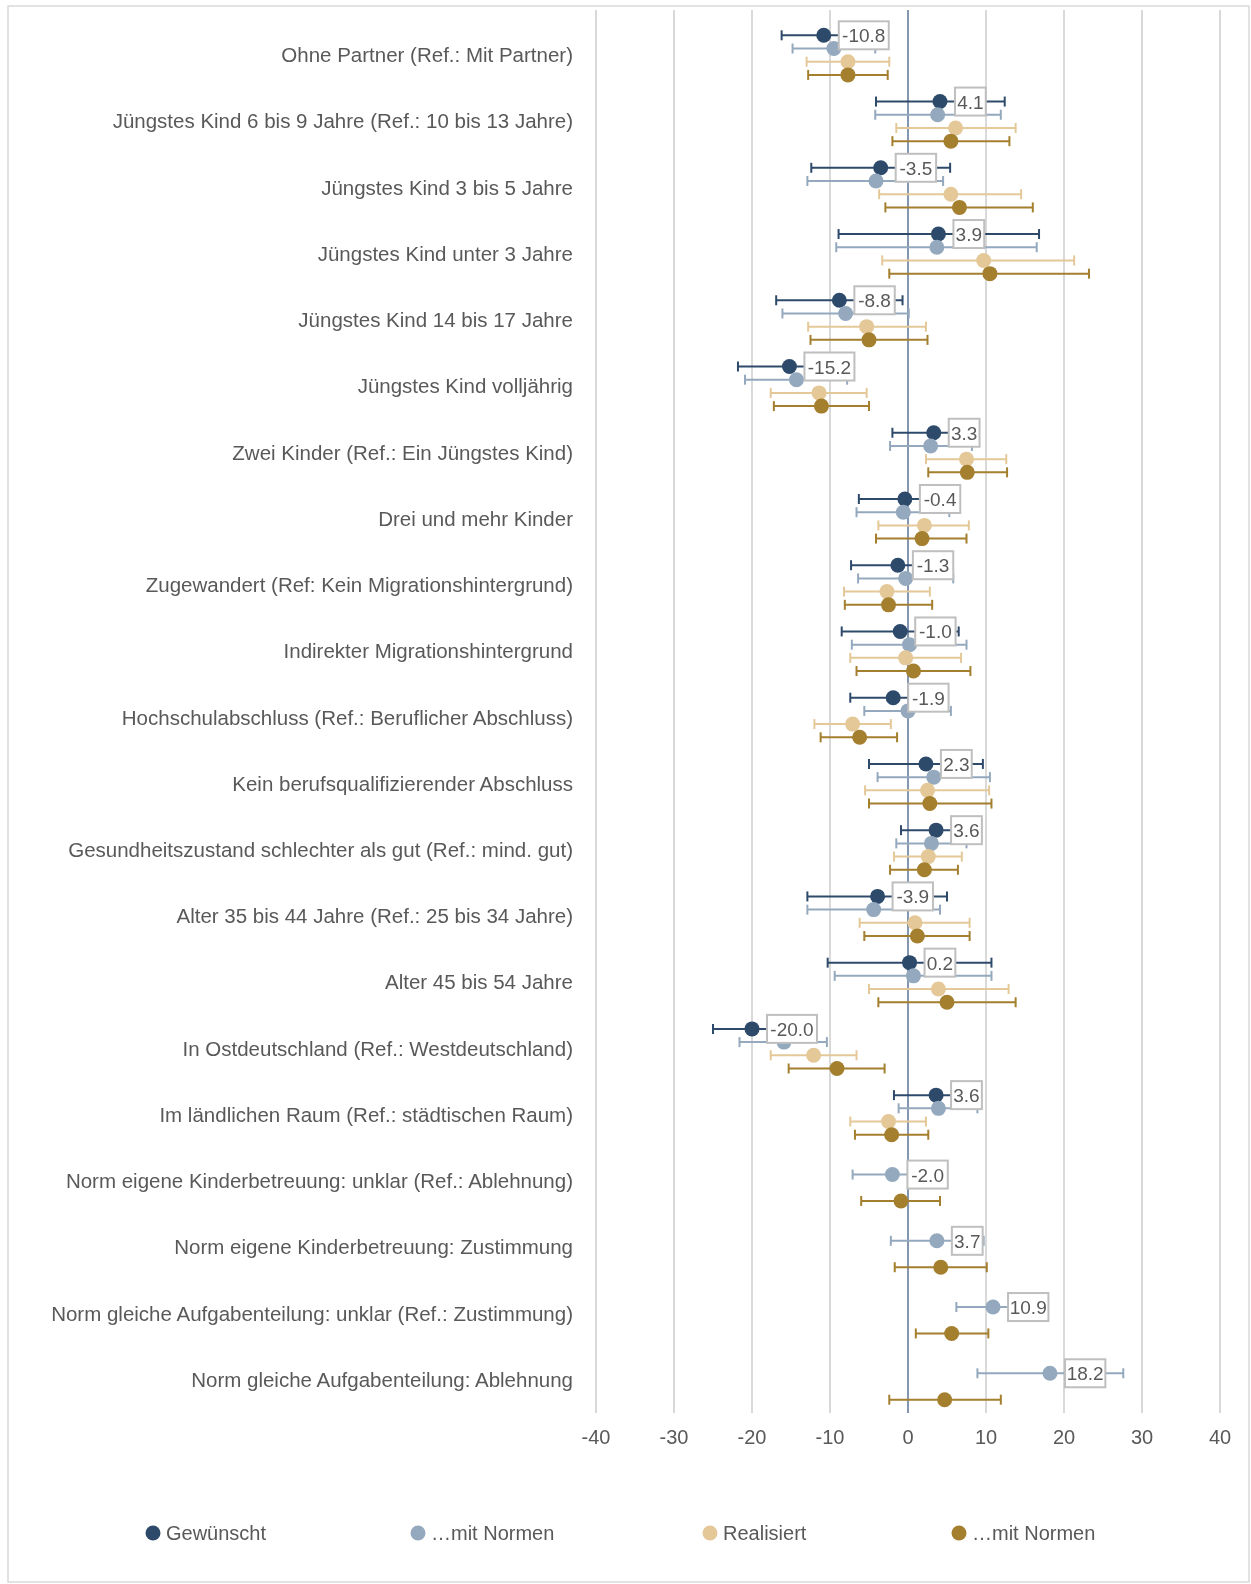  Describe the element at coordinates (366, 1114) in the screenshot. I see `y-tick-label: Im ländlichen Raum (Ref.: städtischen Raum)` at that location.